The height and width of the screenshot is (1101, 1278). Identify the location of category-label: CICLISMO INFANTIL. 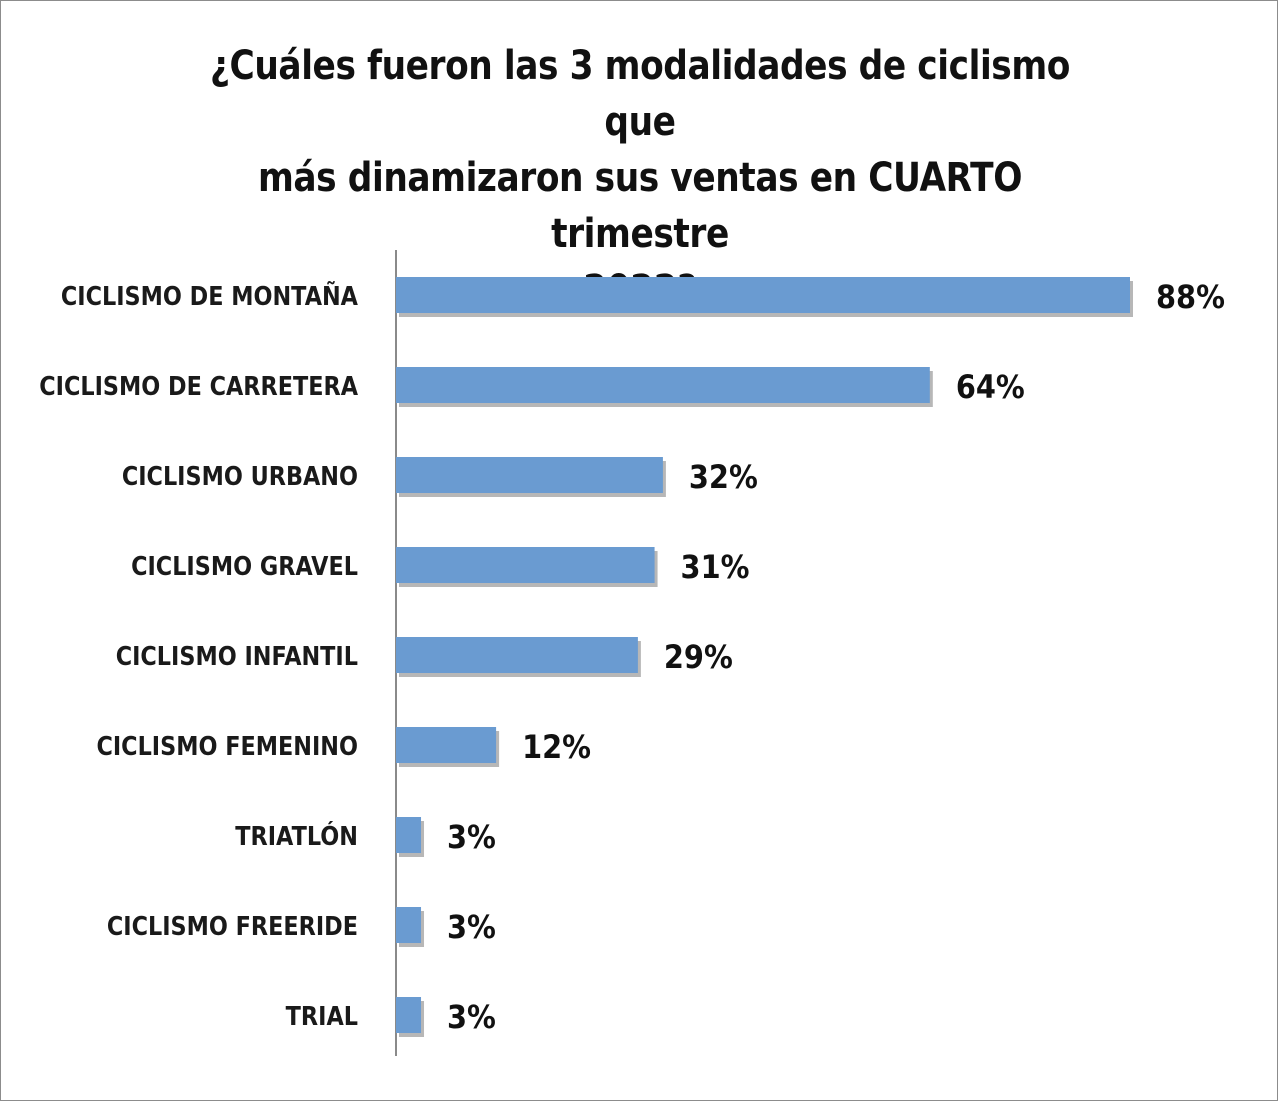
(237, 655).